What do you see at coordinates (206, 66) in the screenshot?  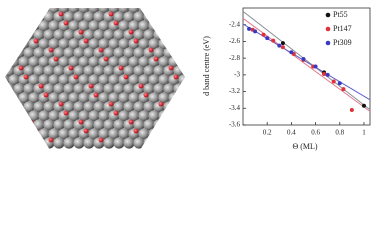 I see `y-axis-label: d band centre (eV)` at bounding box center [206, 66].